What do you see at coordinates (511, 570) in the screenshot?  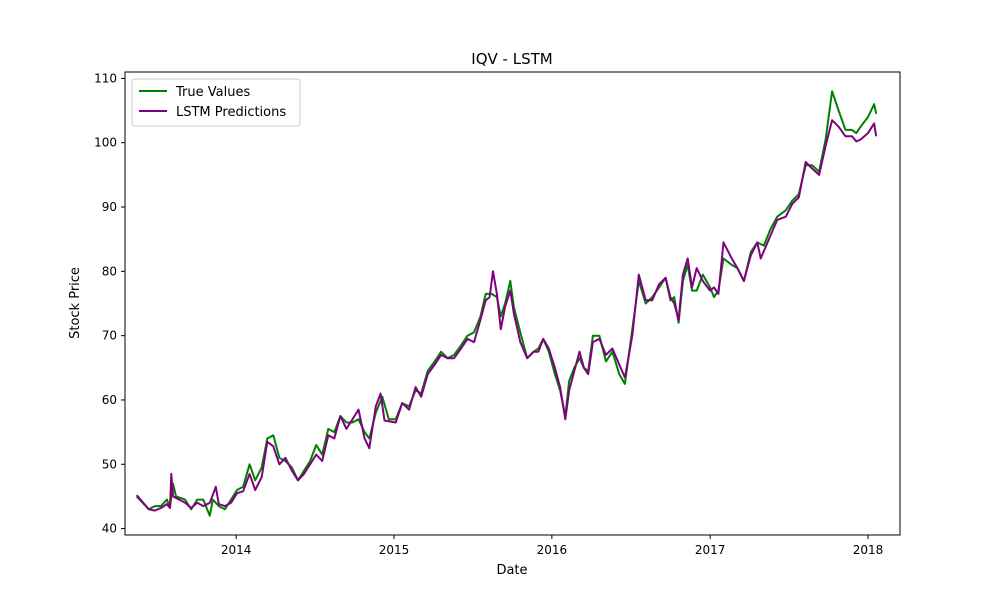 I see `x-axis-label: Date` at bounding box center [511, 570].